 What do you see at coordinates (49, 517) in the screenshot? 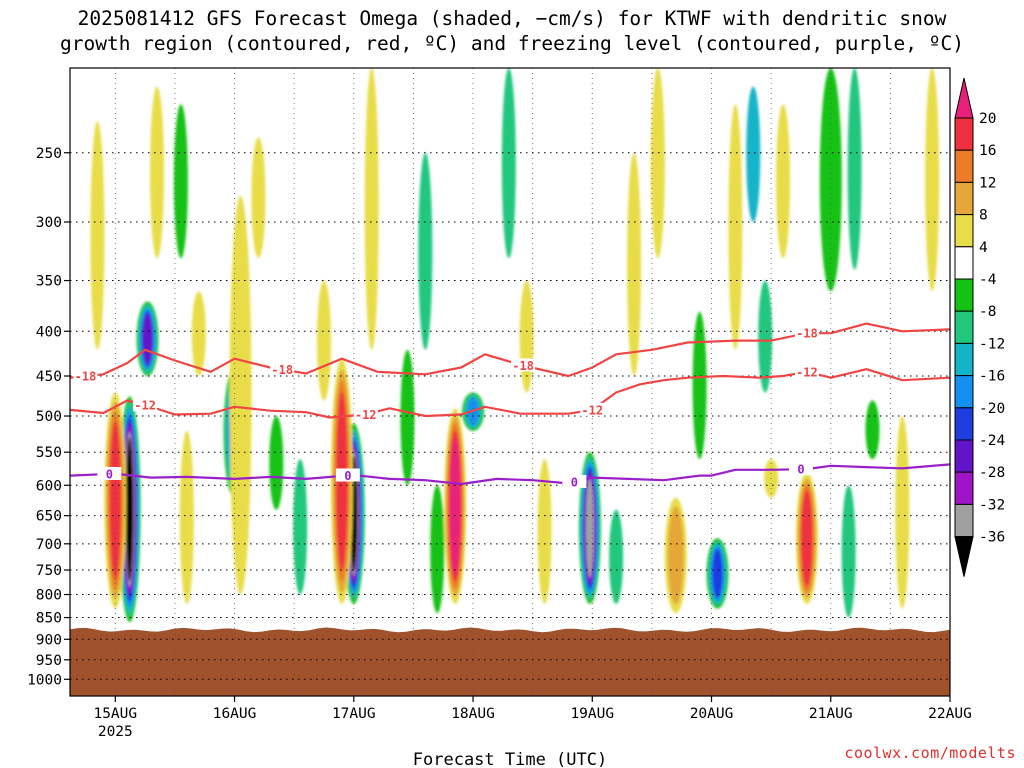
I see `y-tick-label-650: 650` at bounding box center [49, 517].